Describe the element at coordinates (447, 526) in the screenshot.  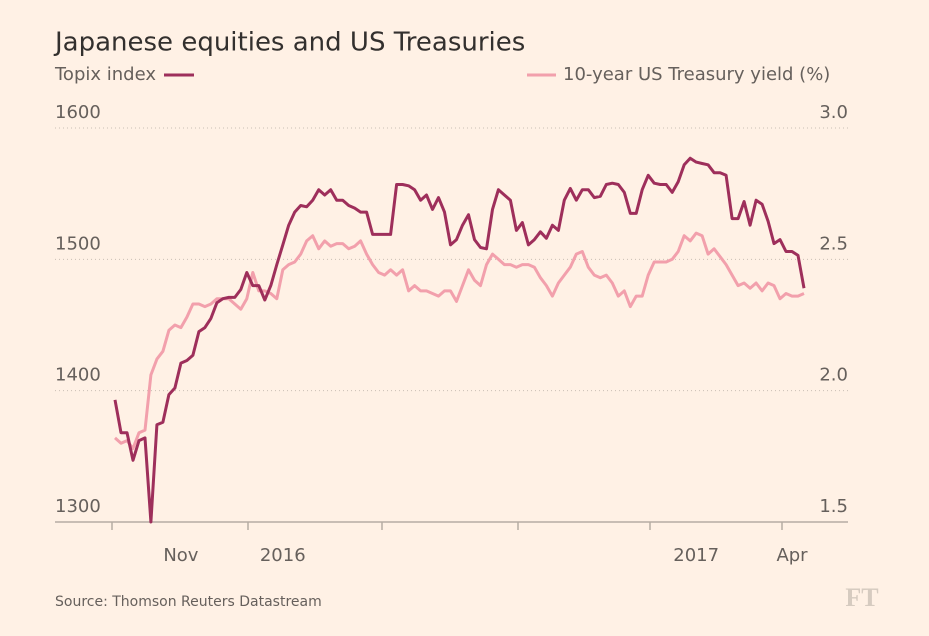
I see `x-axis-ticks` at that location.